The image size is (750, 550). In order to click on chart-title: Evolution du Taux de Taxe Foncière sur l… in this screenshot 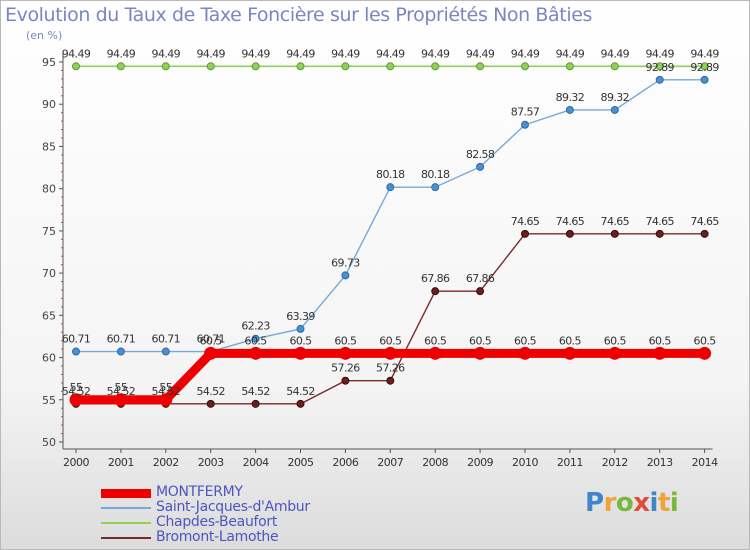, I will do `click(299, 15)`.